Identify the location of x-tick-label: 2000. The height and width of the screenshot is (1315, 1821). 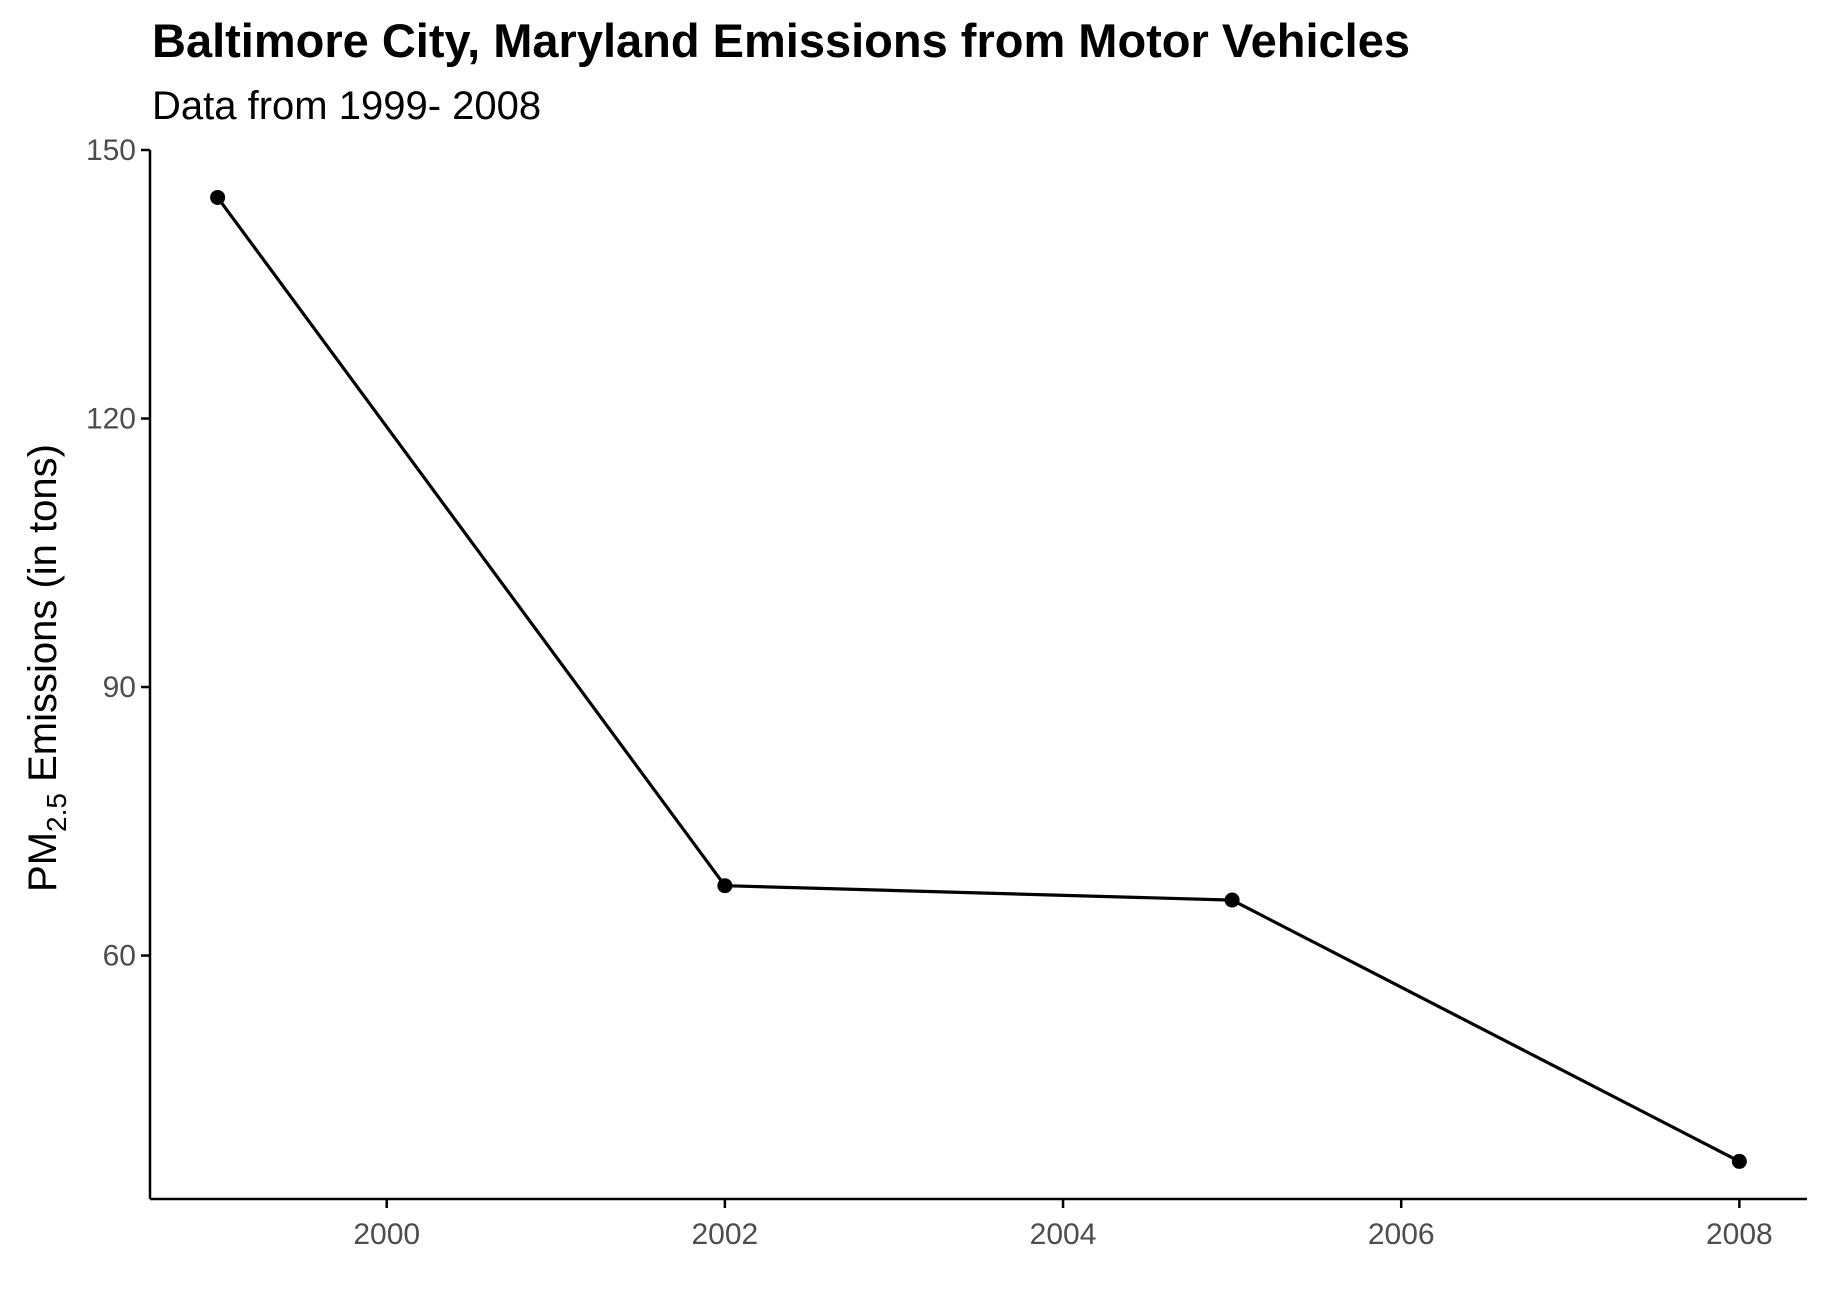
(386, 1234).